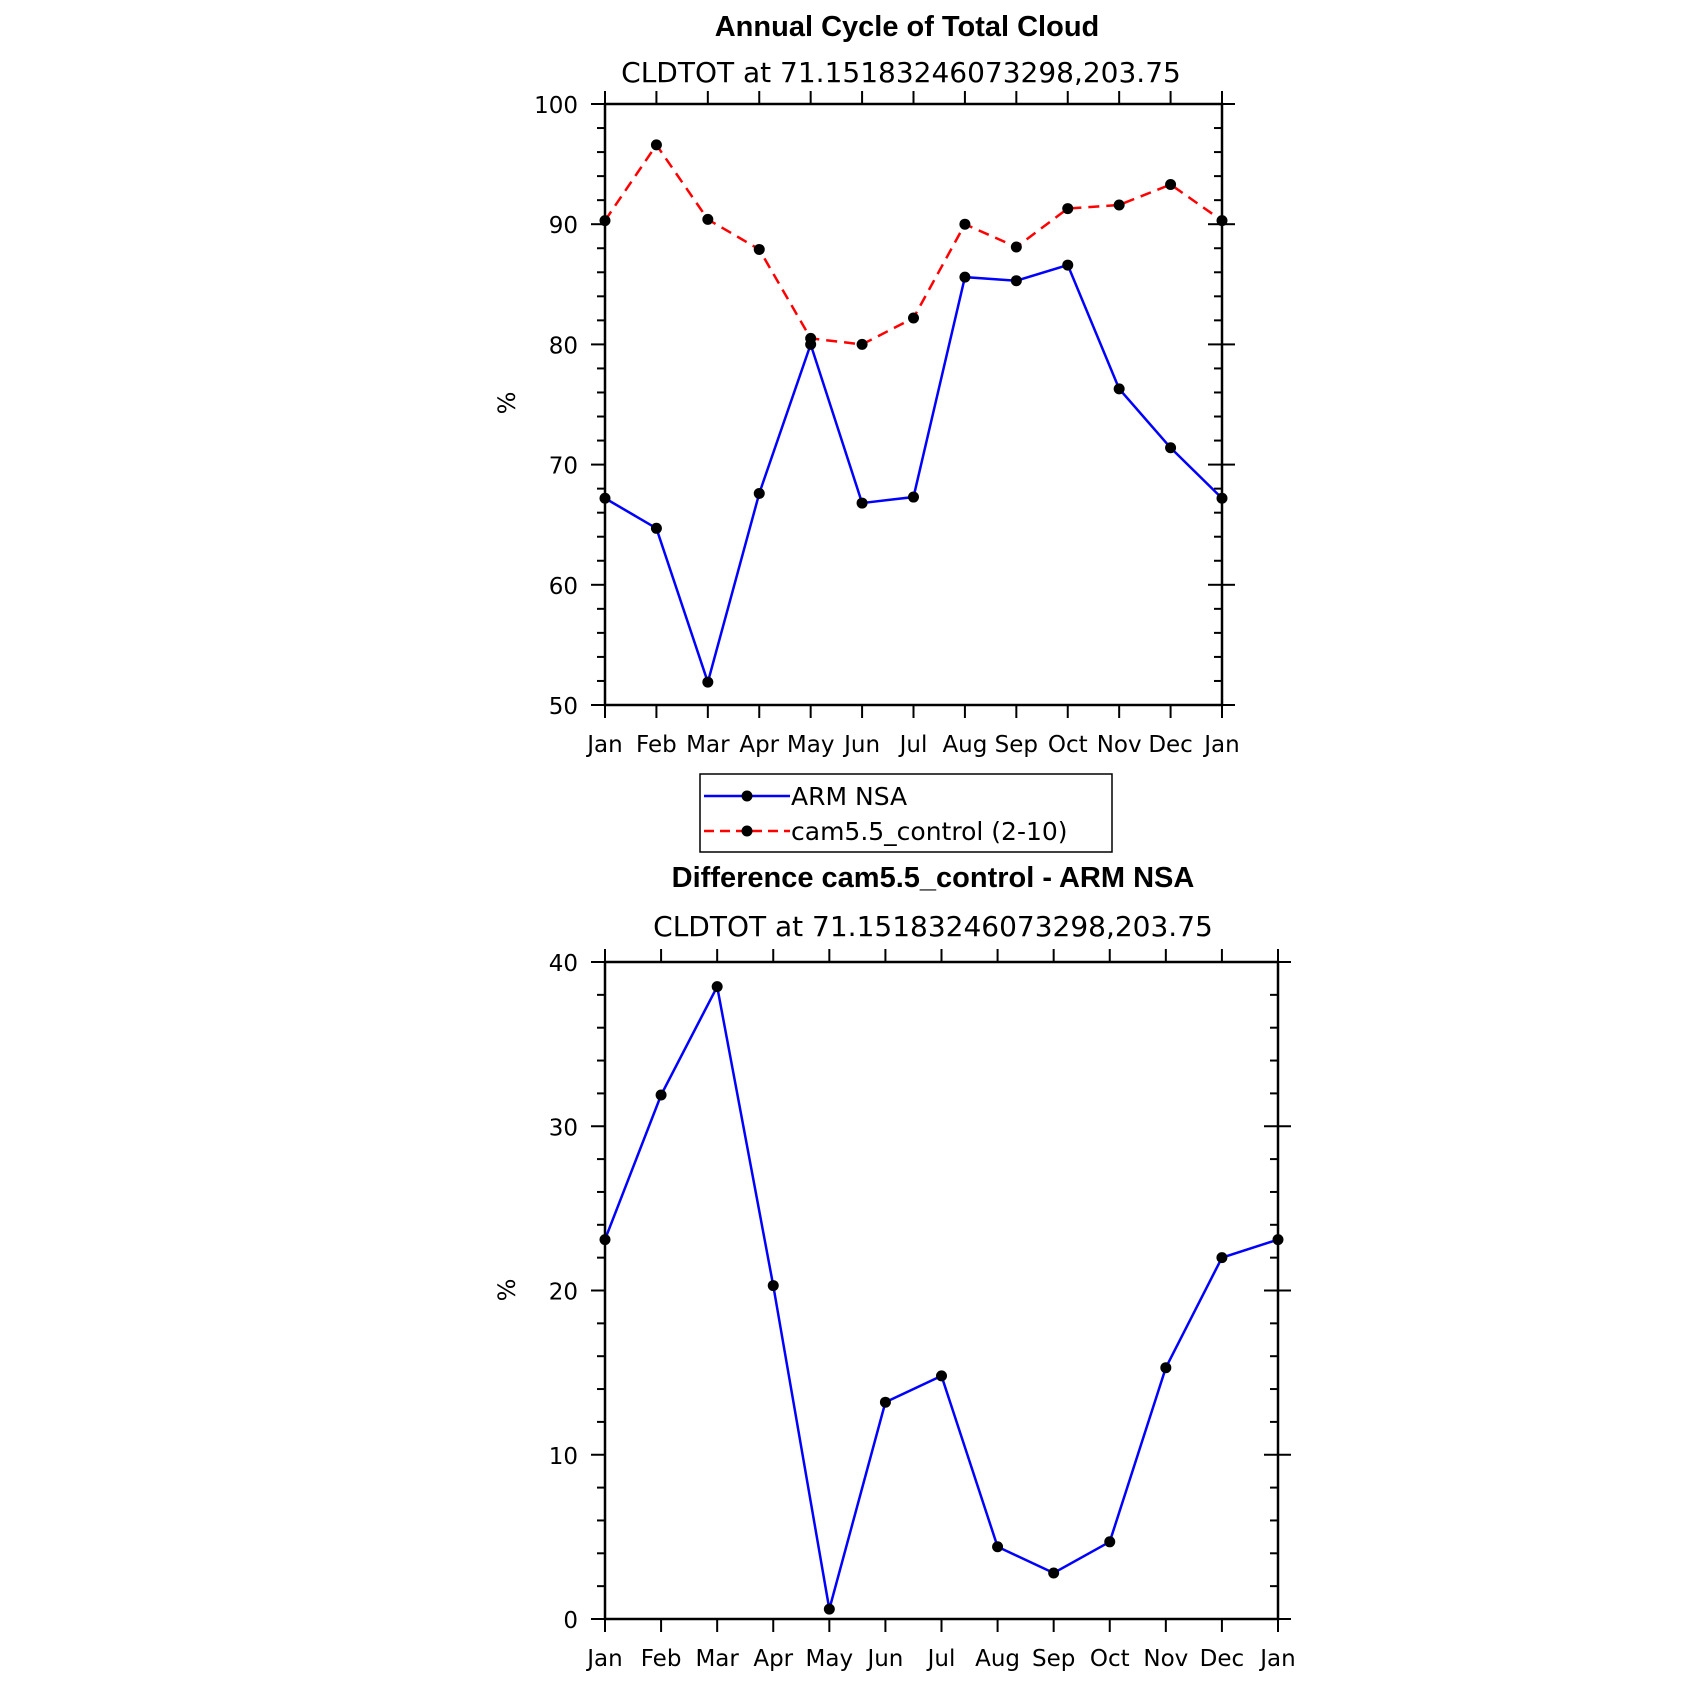  What do you see at coordinates (849, 796) in the screenshot?
I see `legend-label-arm-nsa: ARM NSA` at bounding box center [849, 796].